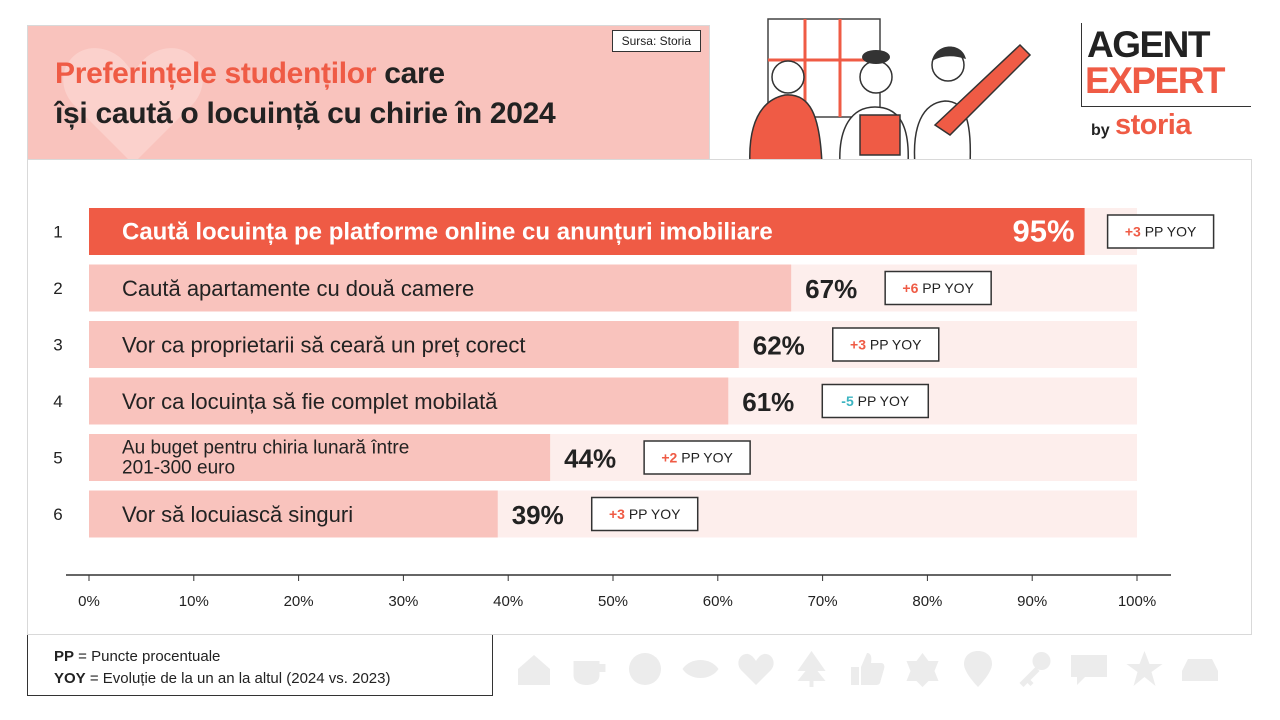  What do you see at coordinates (57, 401) in the screenshot?
I see `rank-label: 4` at bounding box center [57, 401].